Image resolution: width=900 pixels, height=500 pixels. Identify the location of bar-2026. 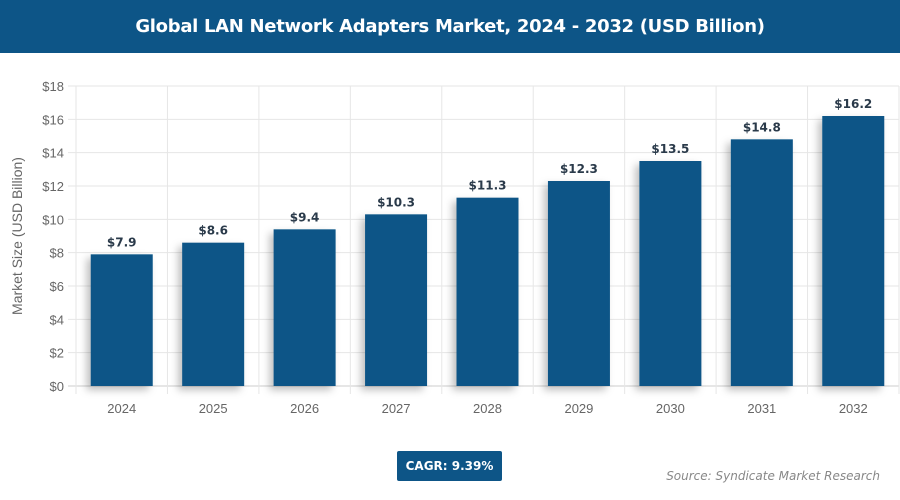
(304, 307).